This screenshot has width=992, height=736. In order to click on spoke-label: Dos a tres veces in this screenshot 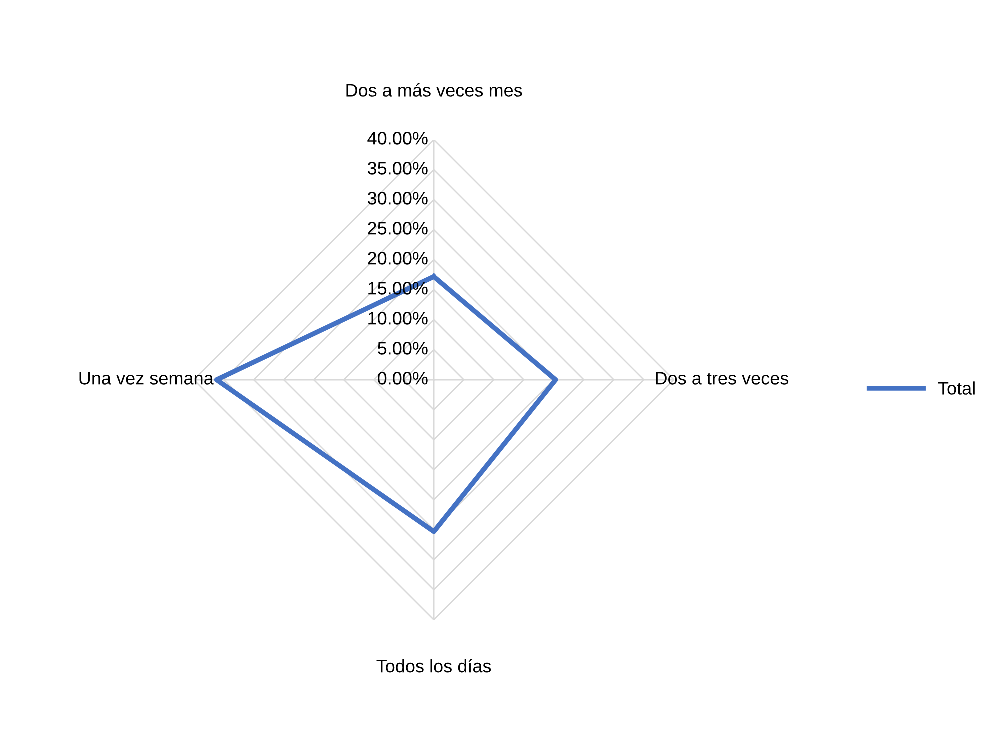, I will do `click(722, 378)`.